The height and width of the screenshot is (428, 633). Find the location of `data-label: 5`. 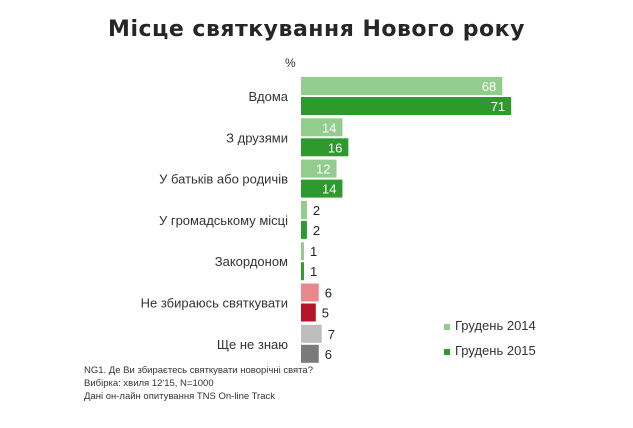

data-label: 5 is located at coordinates (325, 313).